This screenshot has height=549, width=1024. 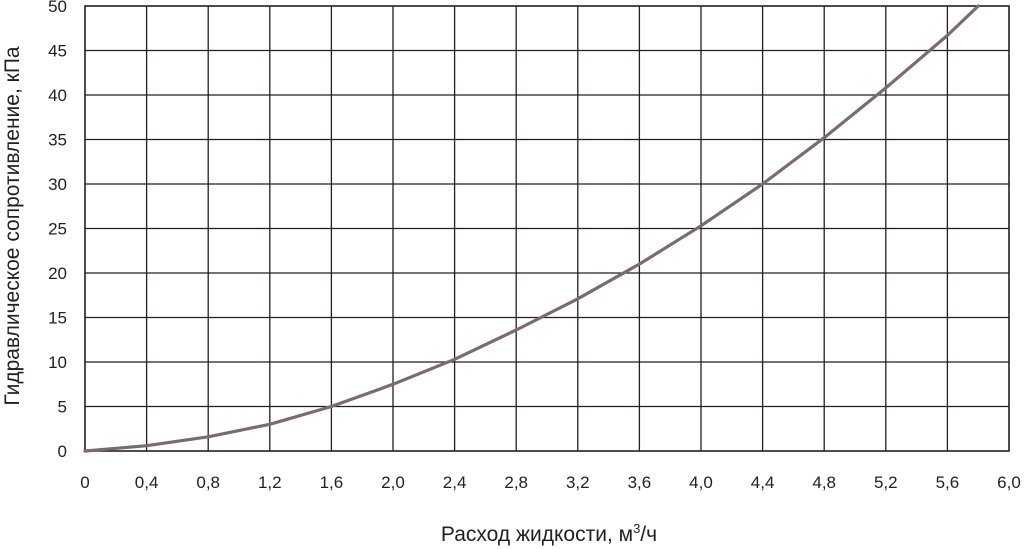 I want to click on x-axis-label-unit-tail: /ч, so click(x=648, y=534).